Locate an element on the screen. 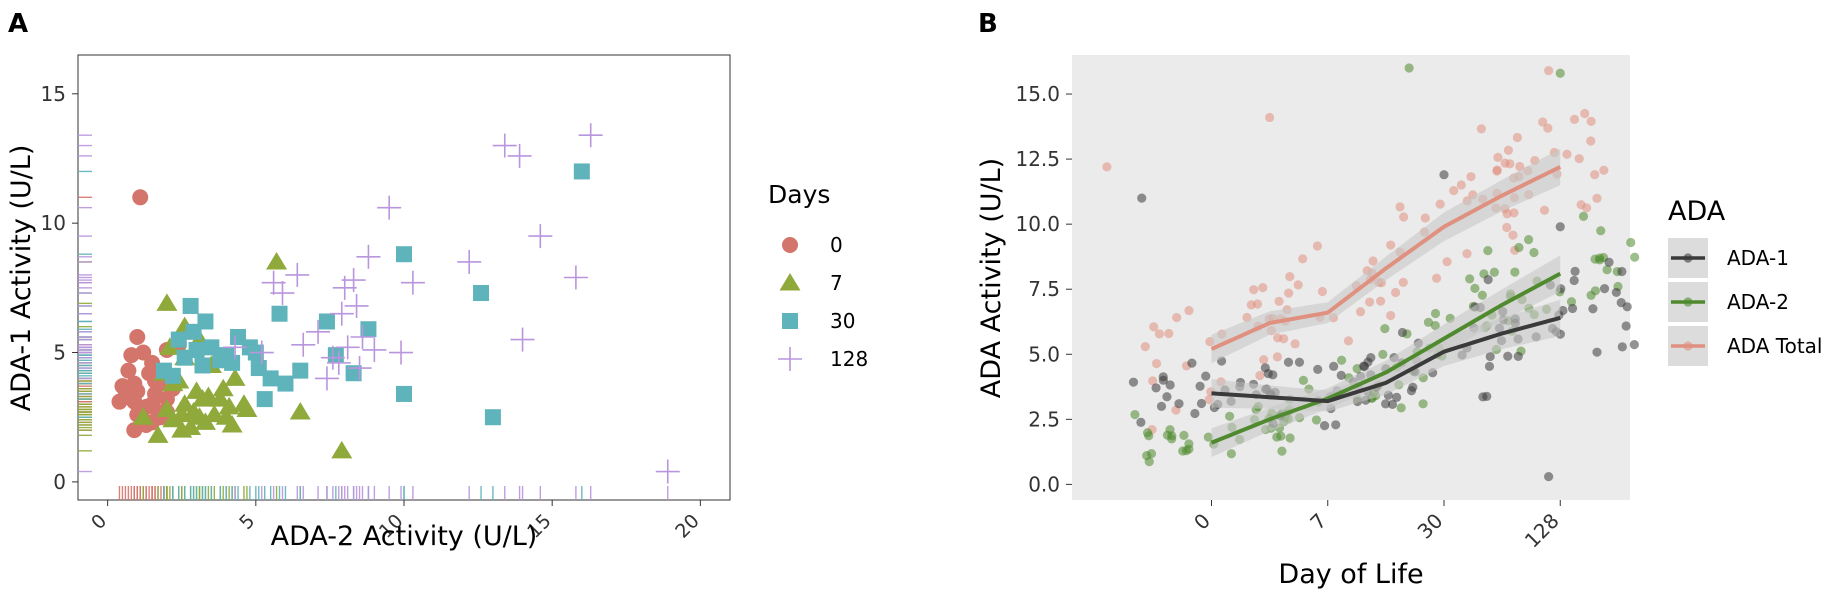  panel-b-legend-title: ADA is located at coordinates (1697, 211).